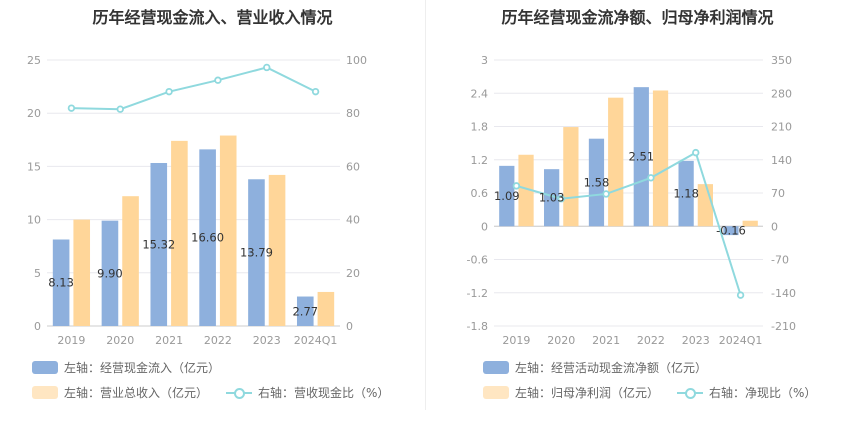 This screenshot has height=437, width=850. I want to click on bar-data-label: 1.58, so click(597, 182).